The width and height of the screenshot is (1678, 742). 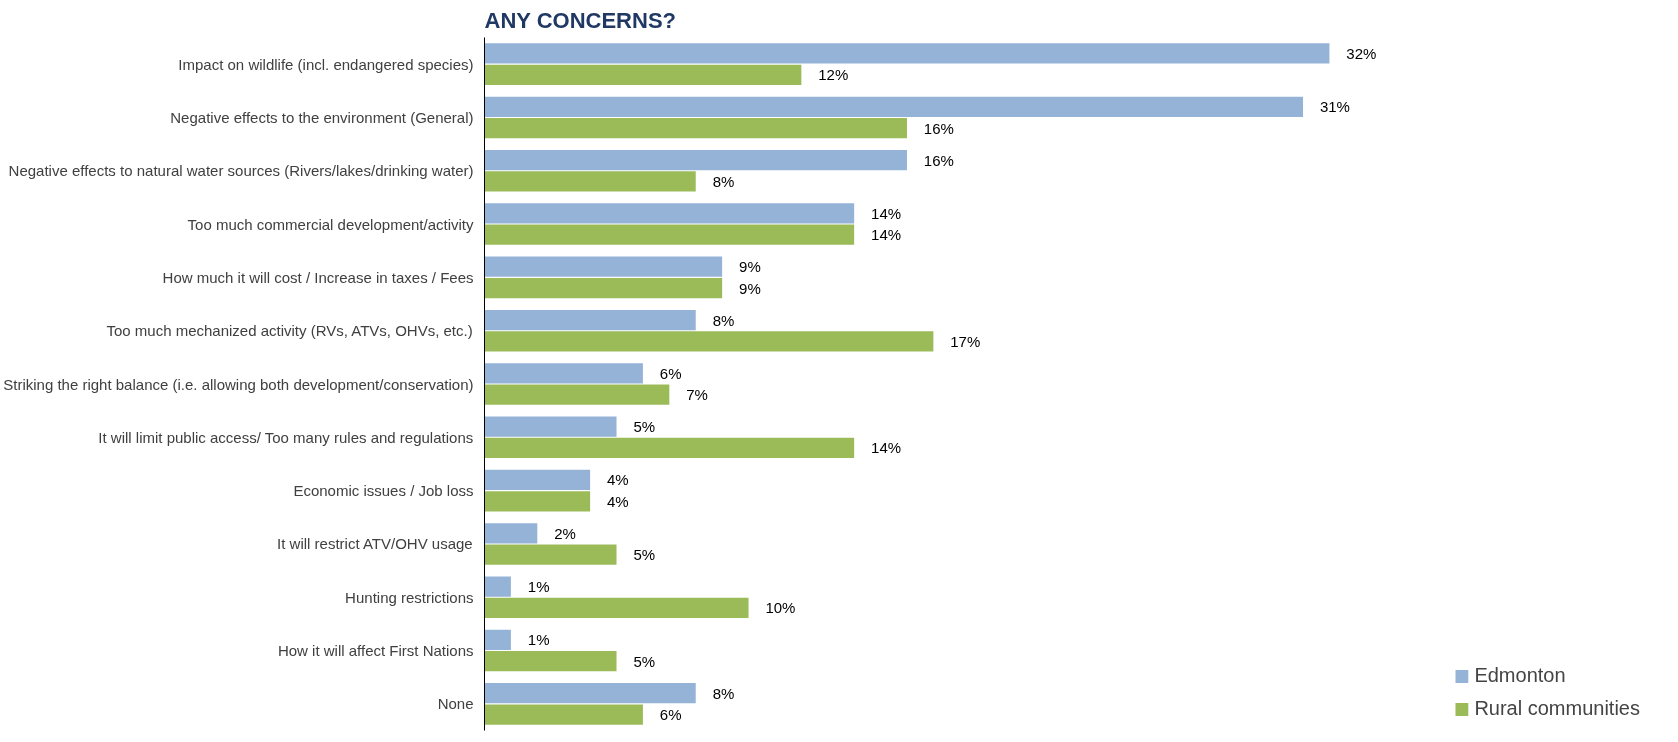 I want to click on legend-label: Rural communities, so click(x=1557, y=708).